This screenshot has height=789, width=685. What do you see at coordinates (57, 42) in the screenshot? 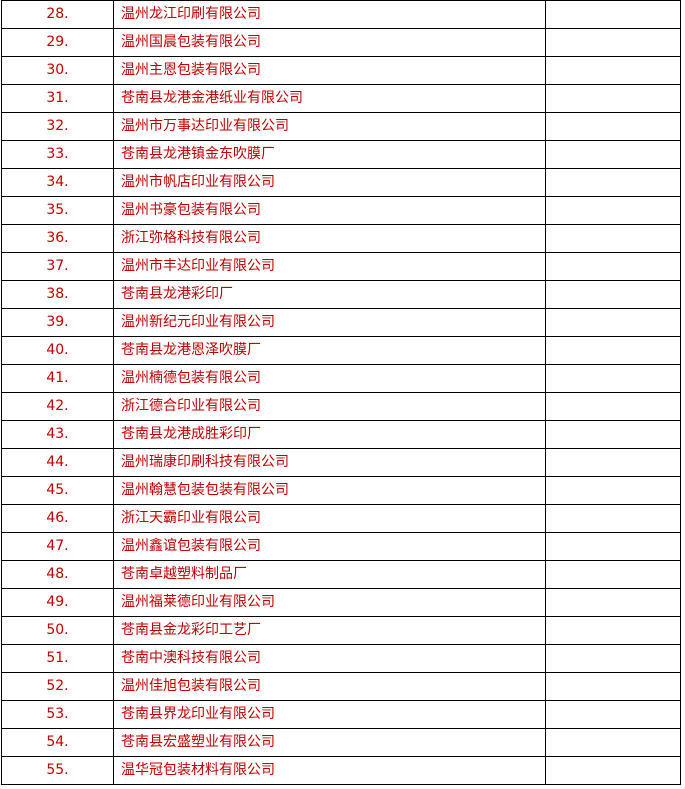
I see `row-number: 29.` at bounding box center [57, 42].